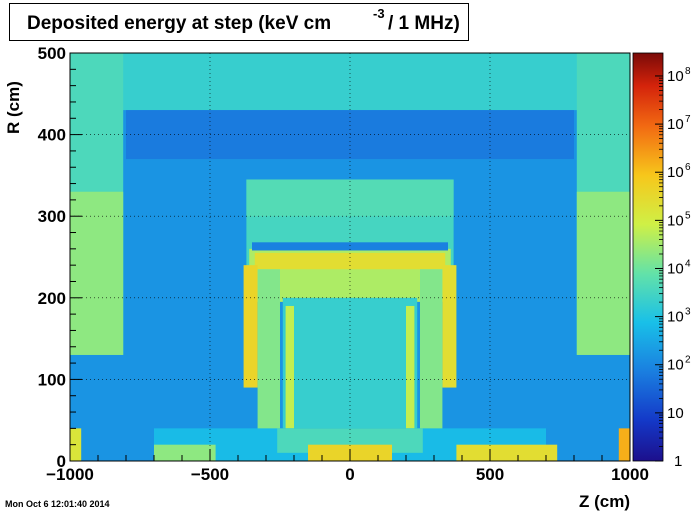 The height and width of the screenshot is (514, 700). What do you see at coordinates (379, 13) in the screenshot?
I see `chart-title-exponent: -3` at bounding box center [379, 13].